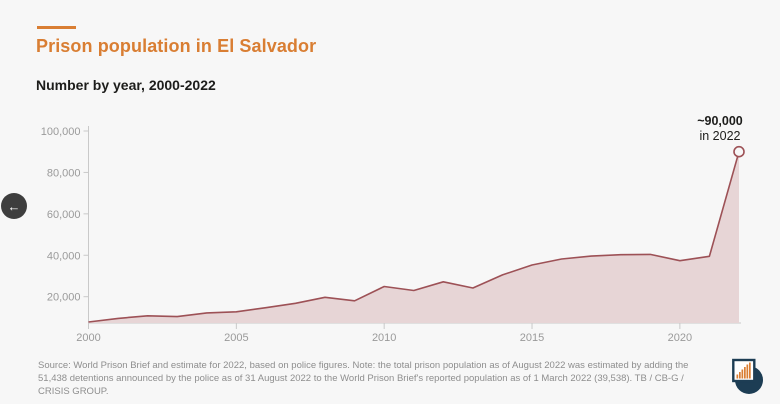  What do you see at coordinates (64, 298) in the screenshot?
I see `y-tick-label: 20,000` at bounding box center [64, 298].